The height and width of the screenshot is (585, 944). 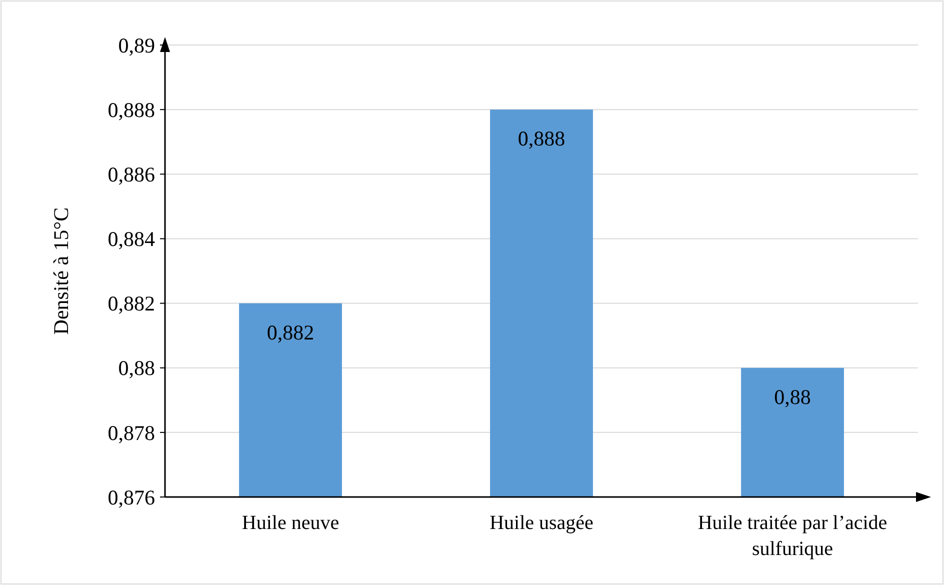 I want to click on y-tick-label: 0,876, so click(x=131, y=497).